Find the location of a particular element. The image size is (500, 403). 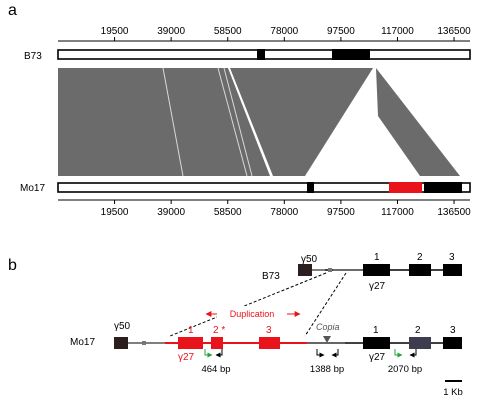

amplicon-2070-label: 2070 bp is located at coordinates (405, 369).